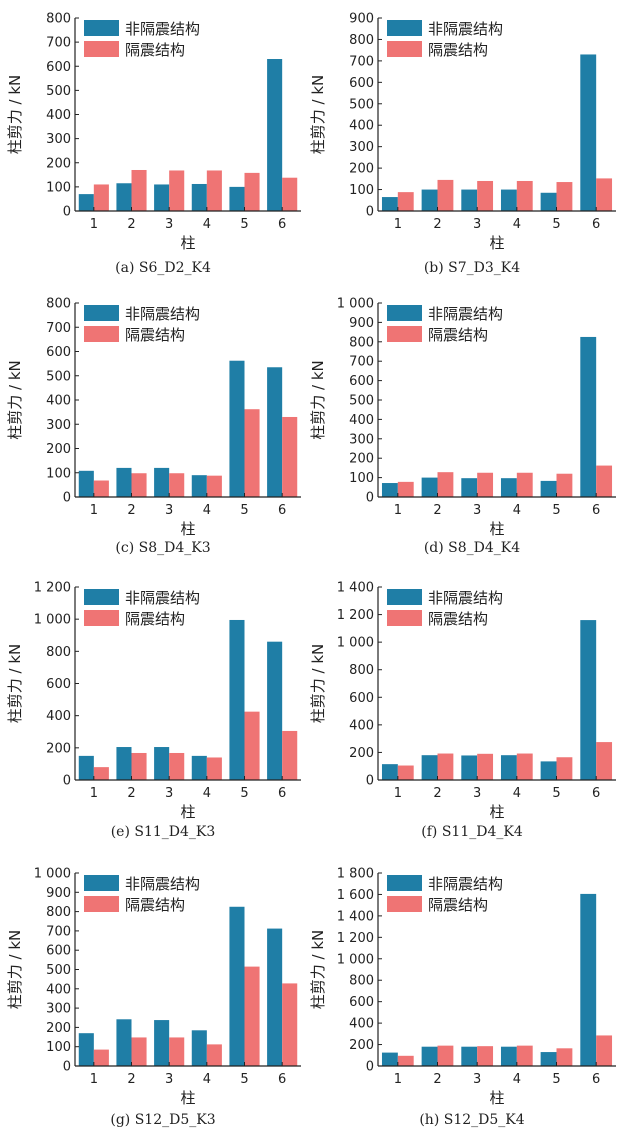  I want to click on chart-caption: (g) S12_D5_K3, so click(162, 1120).